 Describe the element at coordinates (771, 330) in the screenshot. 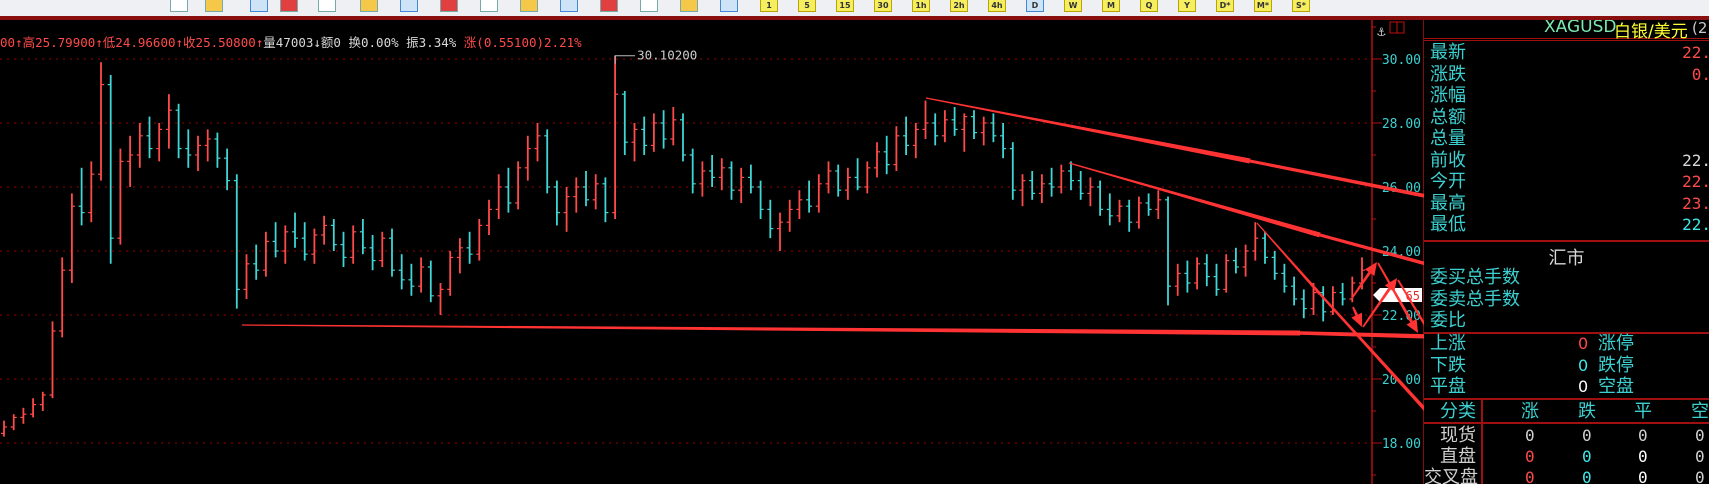

I see `support-line` at that location.